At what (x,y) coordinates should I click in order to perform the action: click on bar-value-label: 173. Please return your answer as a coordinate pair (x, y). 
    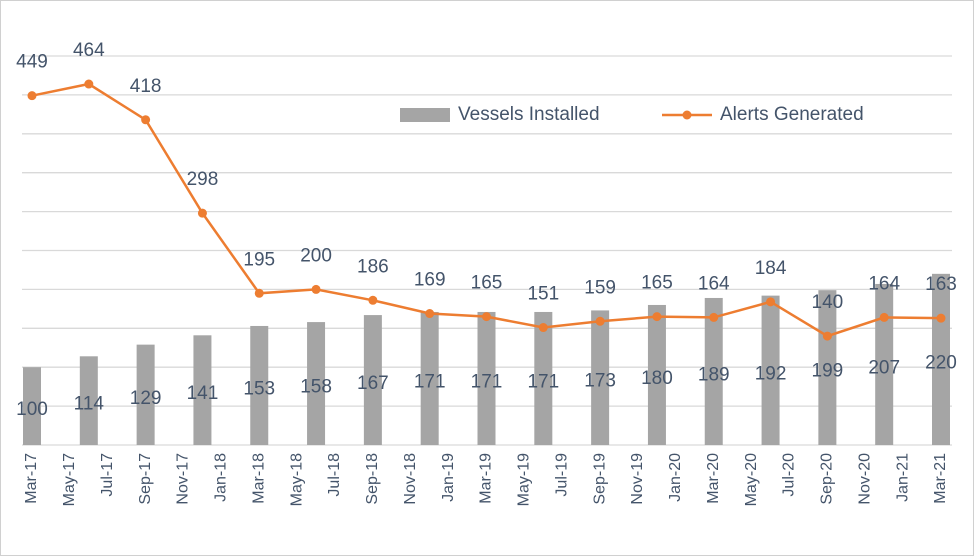
    Looking at the image, I should click on (600, 381).